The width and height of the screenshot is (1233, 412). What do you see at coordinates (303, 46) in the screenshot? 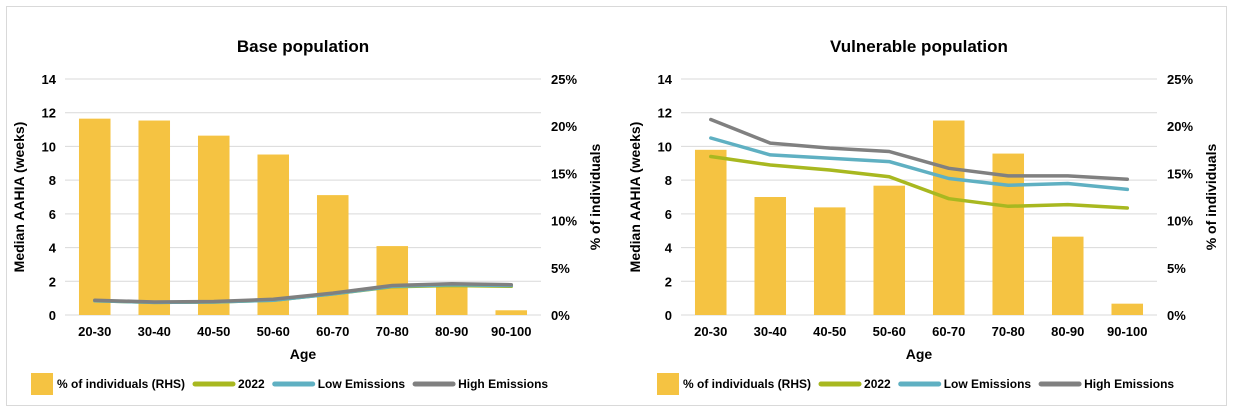
I see `chart-title: Base population` at bounding box center [303, 46].